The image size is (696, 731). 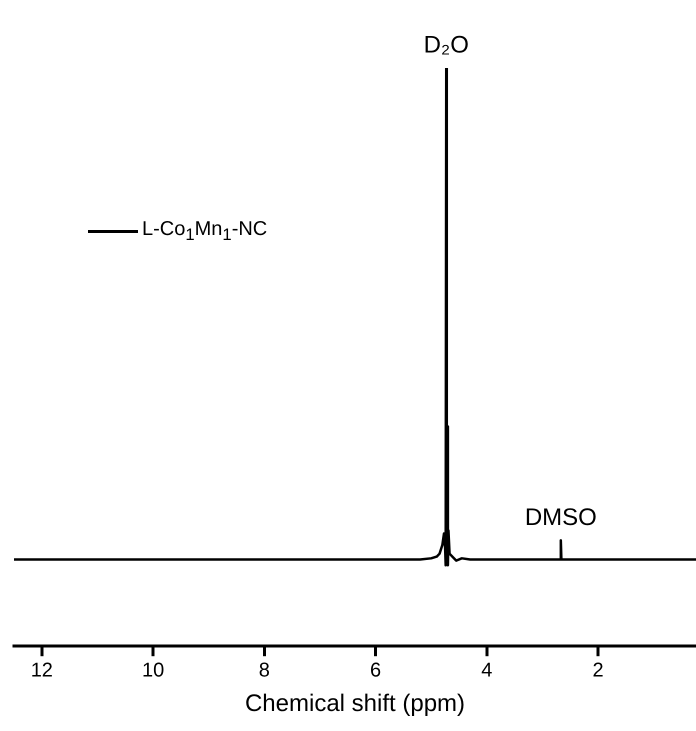 What do you see at coordinates (205, 231) in the screenshot?
I see `legend-label: L-Co$_{1}$Mn$_{1}$-NC` at bounding box center [205, 231].